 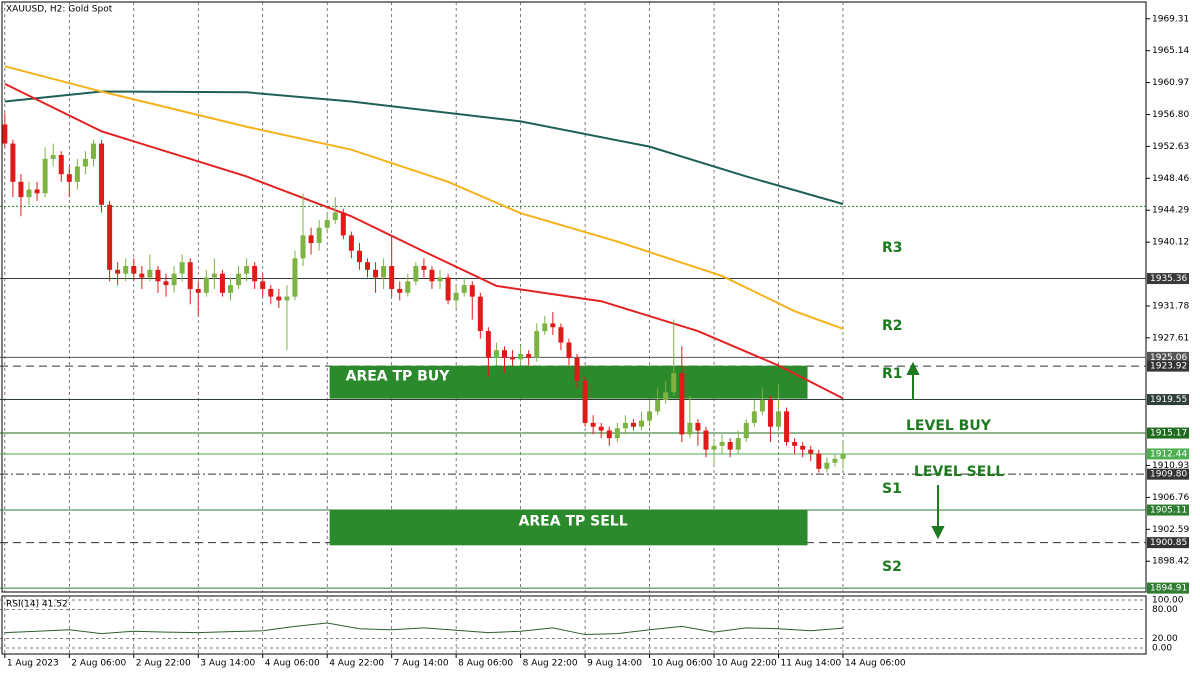 I want to click on rsi-tick-label: 80.00, so click(x=1165, y=610).